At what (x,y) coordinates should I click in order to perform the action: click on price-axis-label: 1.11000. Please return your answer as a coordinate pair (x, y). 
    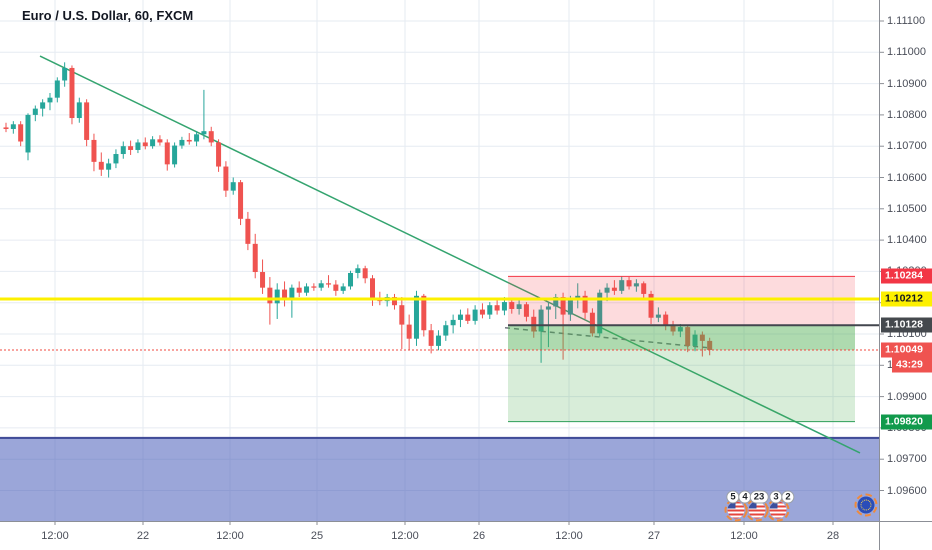
    Looking at the image, I should click on (906, 52).